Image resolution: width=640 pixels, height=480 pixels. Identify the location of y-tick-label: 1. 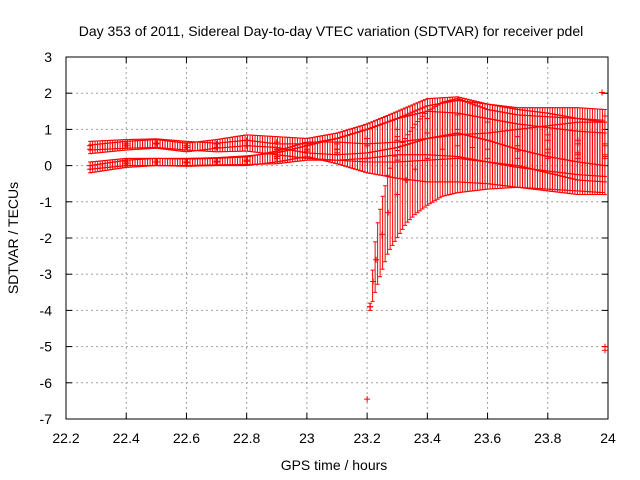
(48, 129).